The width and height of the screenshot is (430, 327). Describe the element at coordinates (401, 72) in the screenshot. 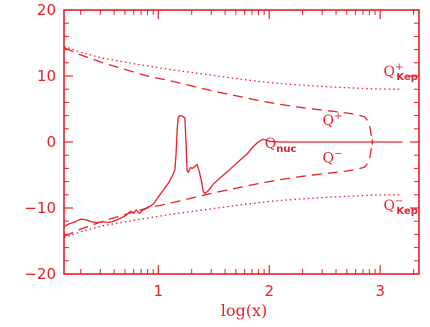

I see `label-qkep-plus: Q+ Kep` at that location.